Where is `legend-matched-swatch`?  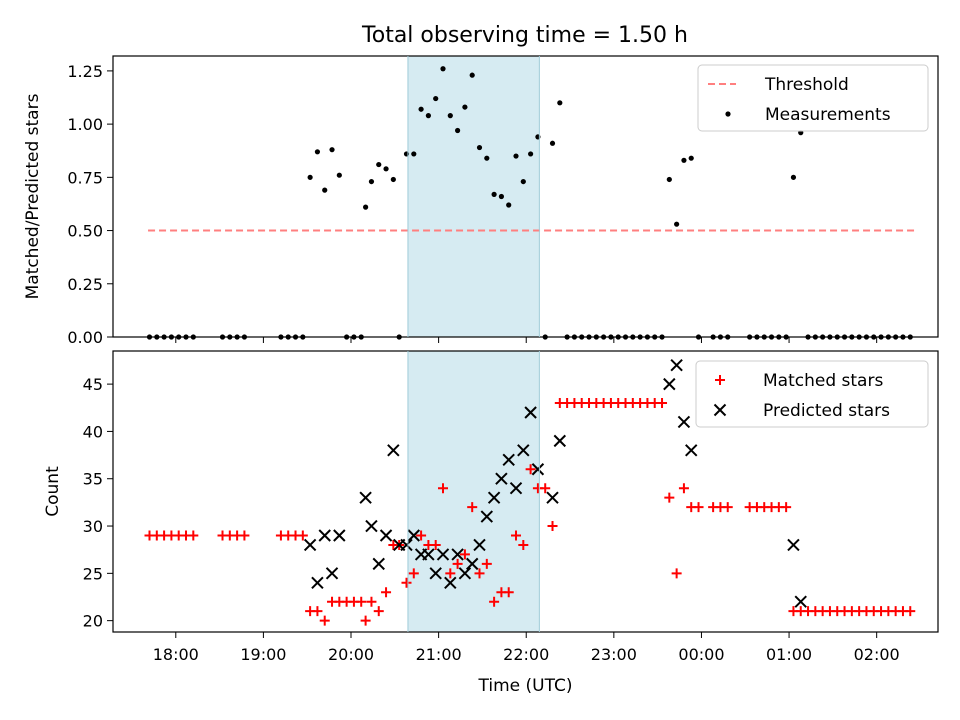 legend-matched-swatch is located at coordinates (720, 380).